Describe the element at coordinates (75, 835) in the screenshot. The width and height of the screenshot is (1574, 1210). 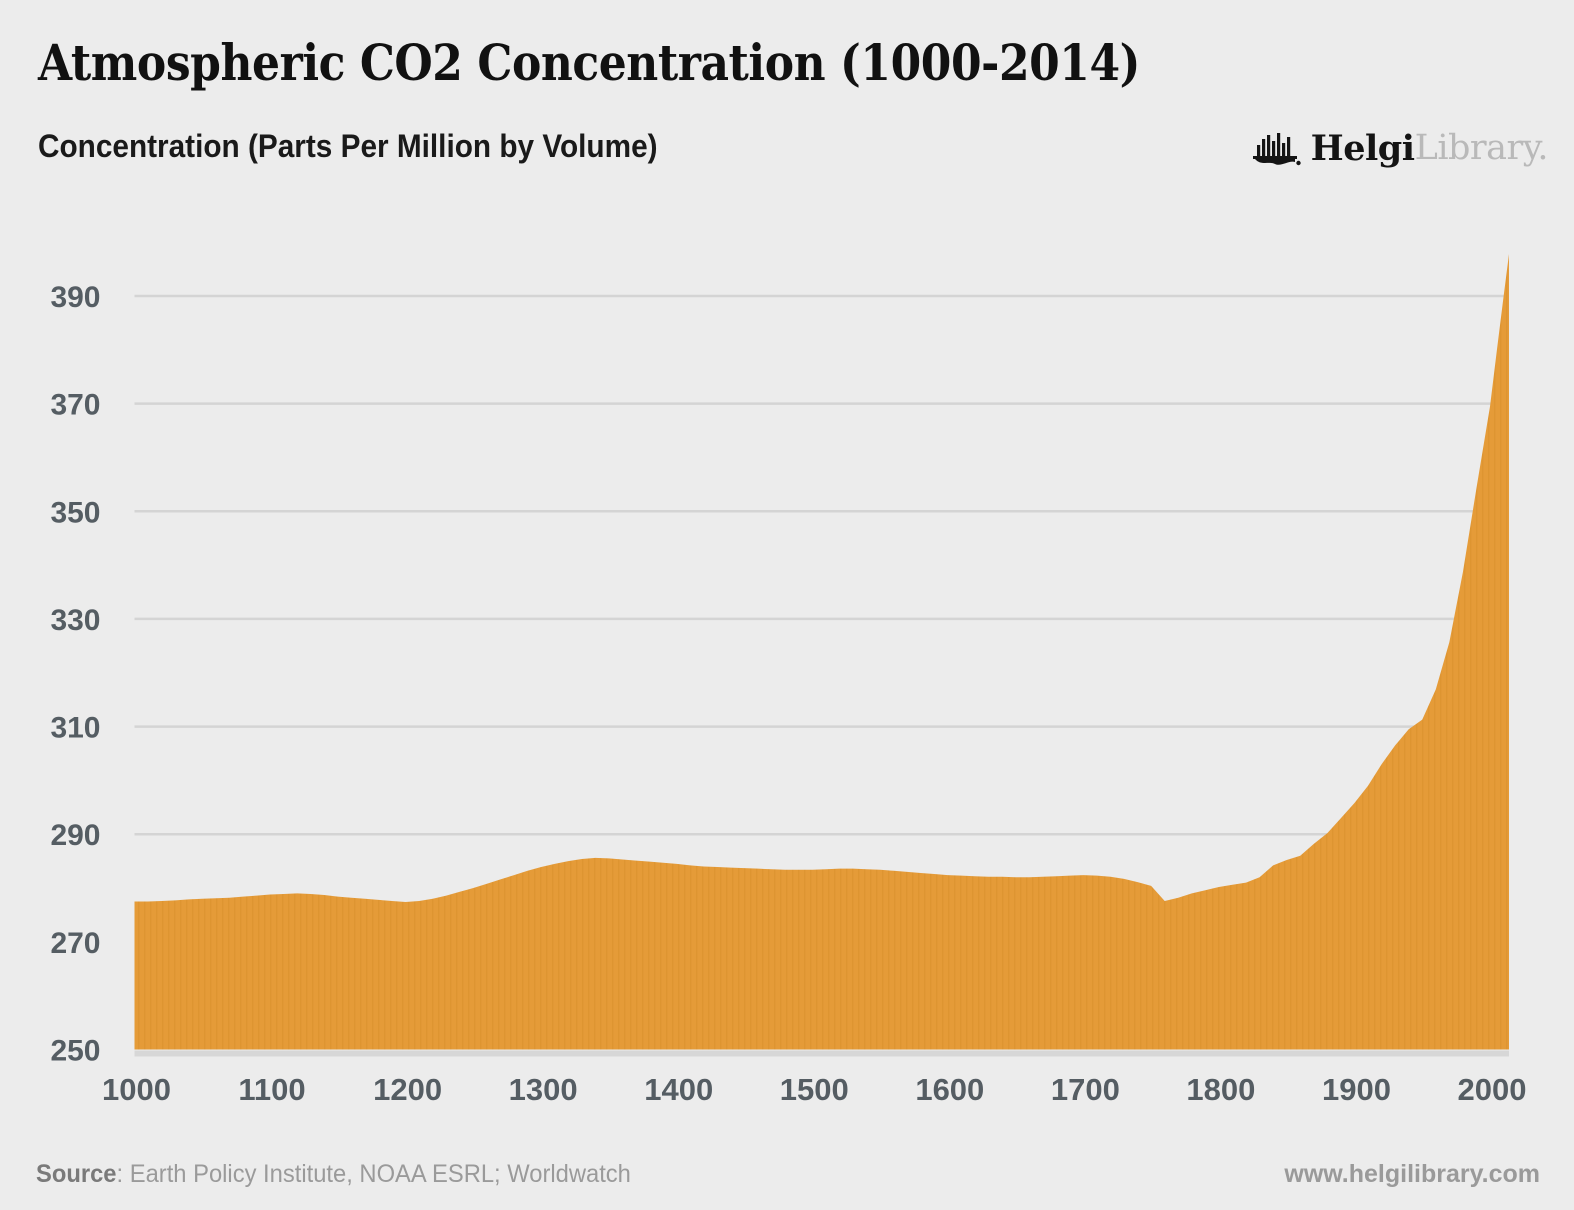
I see `y-axis-tick-label: 290` at that location.